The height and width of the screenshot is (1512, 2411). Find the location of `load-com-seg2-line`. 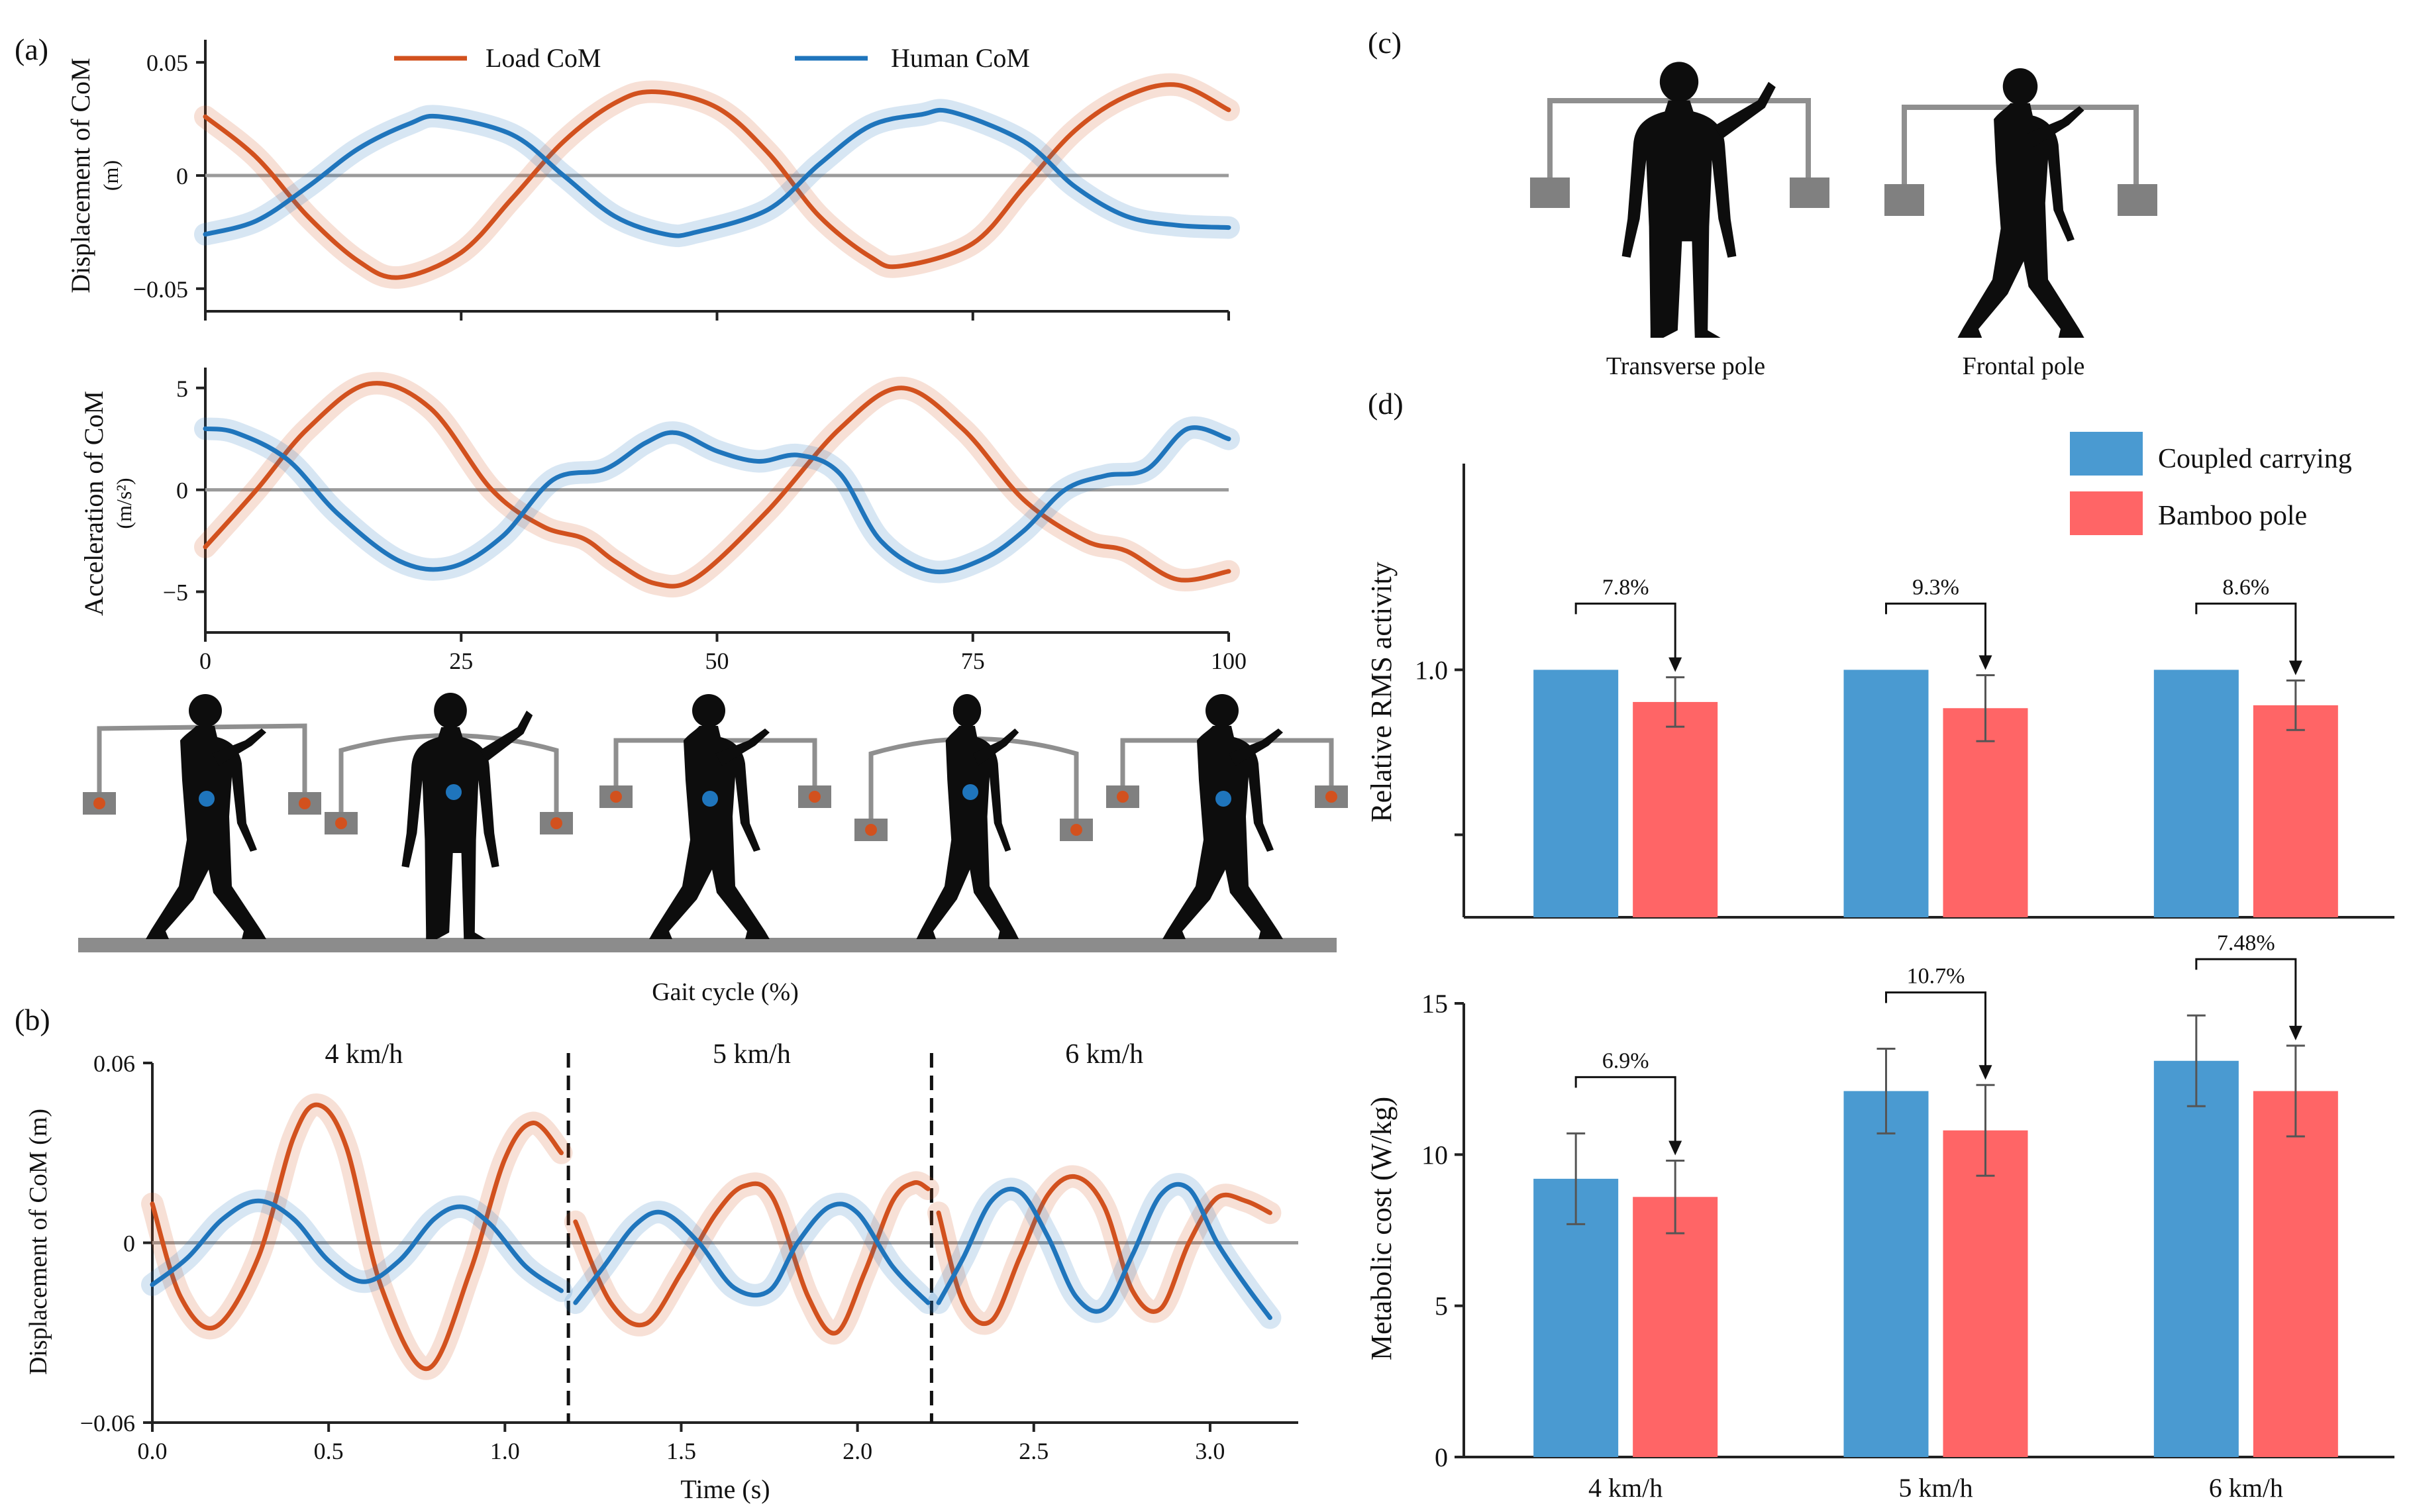

load-com-seg2-line is located at coordinates (752, 1258).